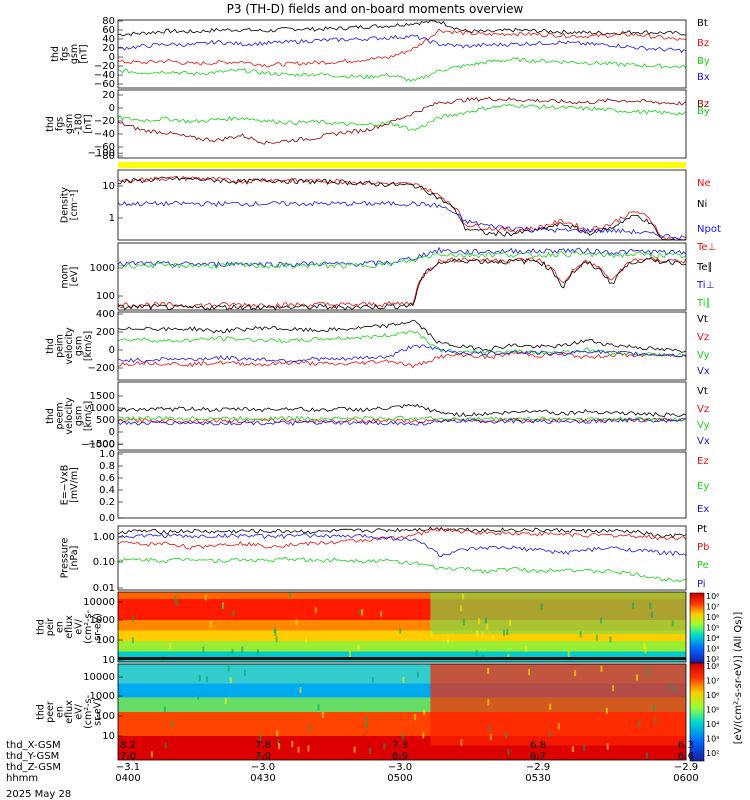 The image size is (750, 800). Describe the element at coordinates (104, 156) in the screenshot. I see `y-tick-label: −80` at that location.